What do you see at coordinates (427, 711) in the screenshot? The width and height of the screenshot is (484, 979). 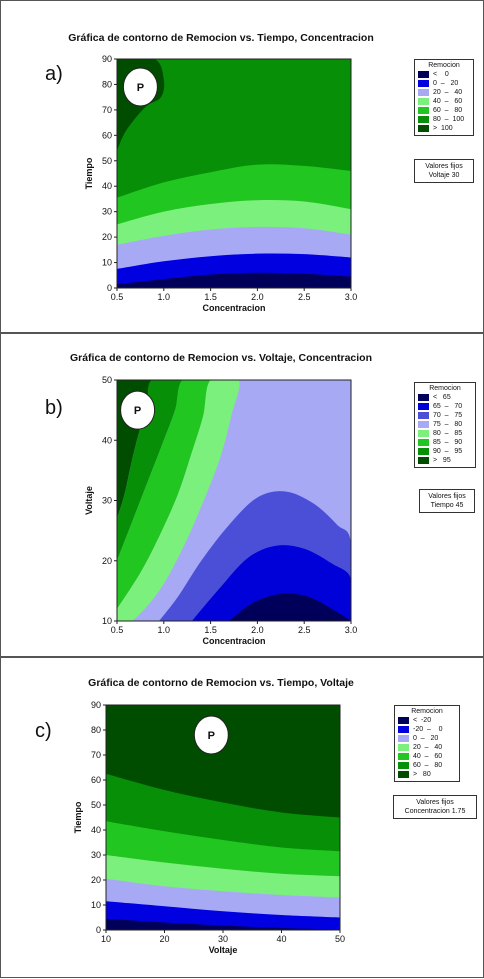 I see `legend-title-c: Remocion` at bounding box center [427, 711].